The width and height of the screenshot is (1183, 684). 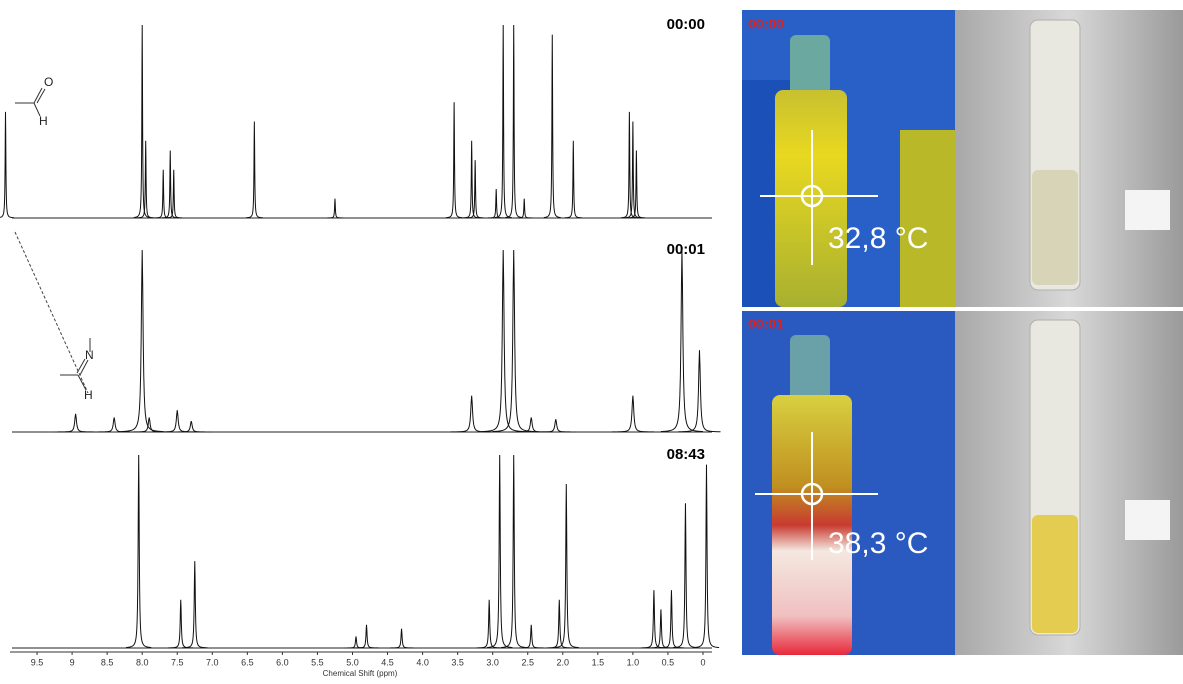 I want to click on x-tick-label: 4.0, so click(x=422, y=662).